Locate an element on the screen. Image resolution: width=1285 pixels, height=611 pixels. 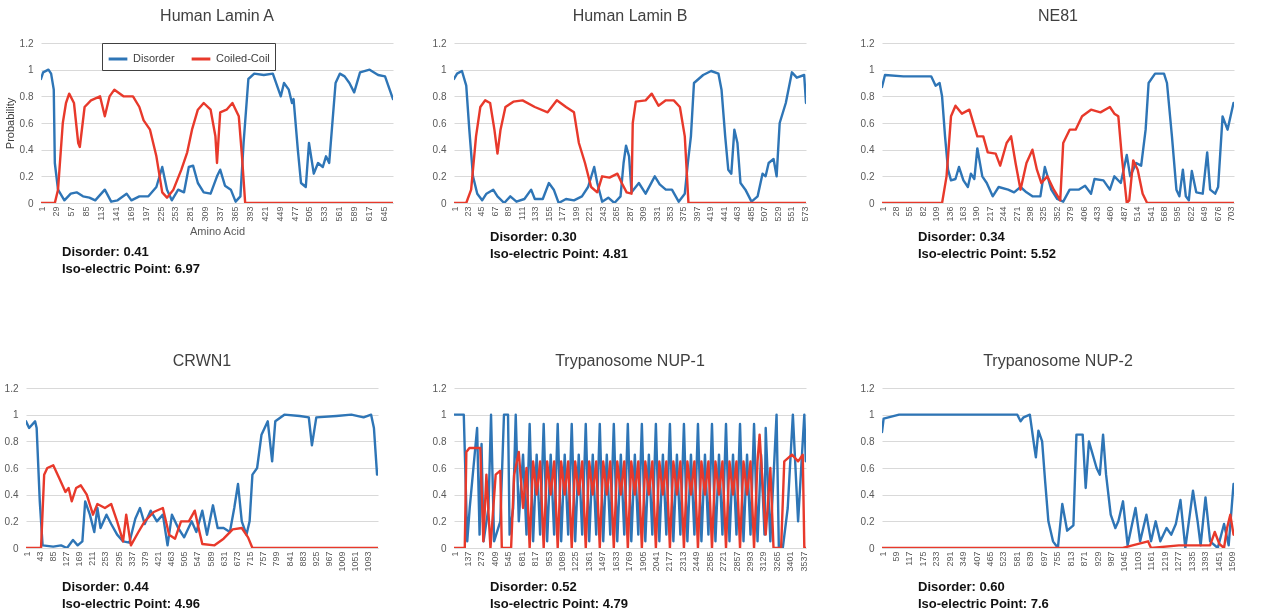
x-tick-label: 163 is located at coordinates (962, 214).